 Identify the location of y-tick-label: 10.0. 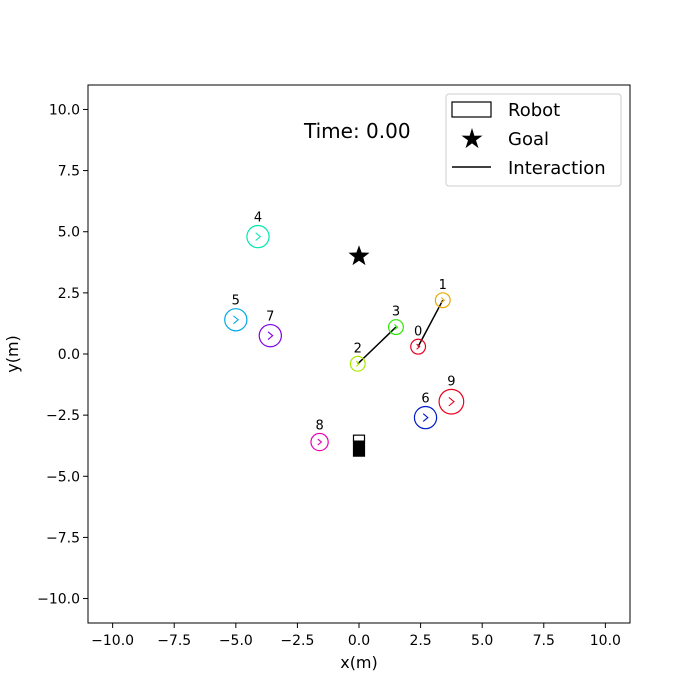
(64, 110).